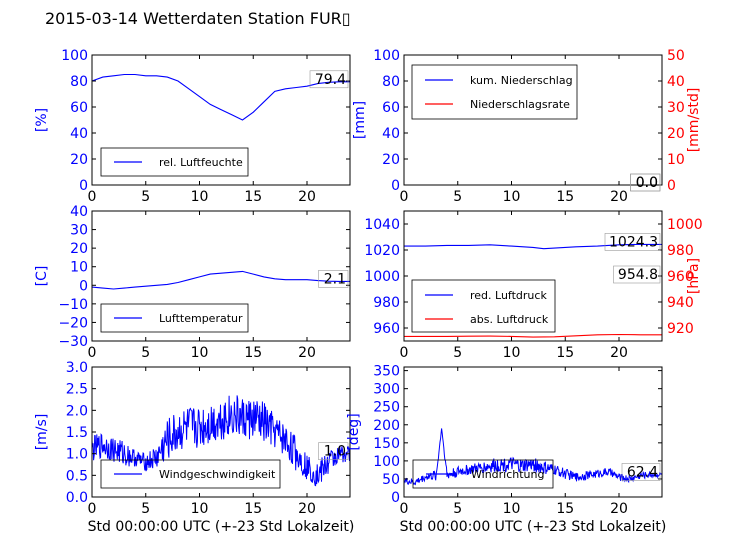 This screenshot has width=736, height=552. What do you see at coordinates (42, 432) in the screenshot?
I see `y-axis-label: [m/s]` at bounding box center [42, 432].